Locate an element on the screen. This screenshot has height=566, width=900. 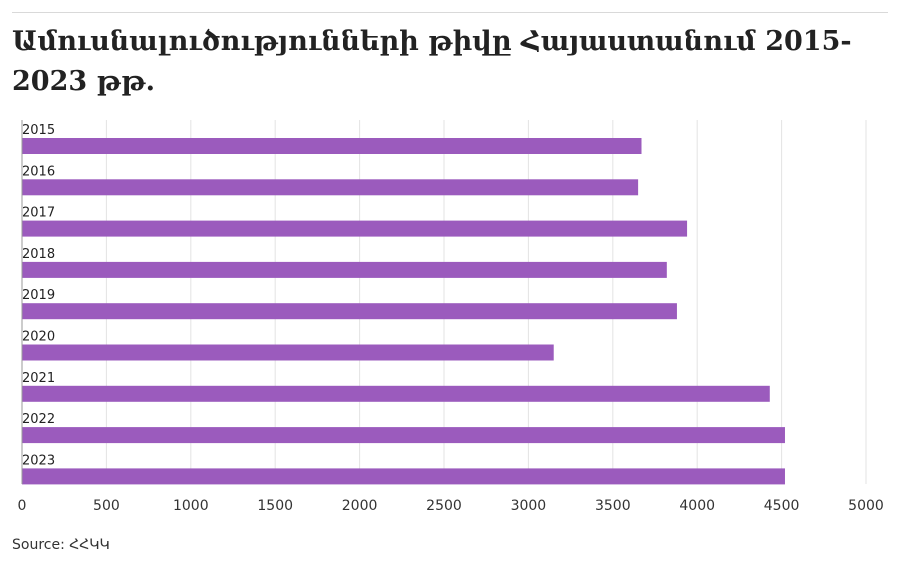
category-labels: 2015 2016 2017 2018 2019 2020 2021 2022 2023 is located at coordinates (38, 295).